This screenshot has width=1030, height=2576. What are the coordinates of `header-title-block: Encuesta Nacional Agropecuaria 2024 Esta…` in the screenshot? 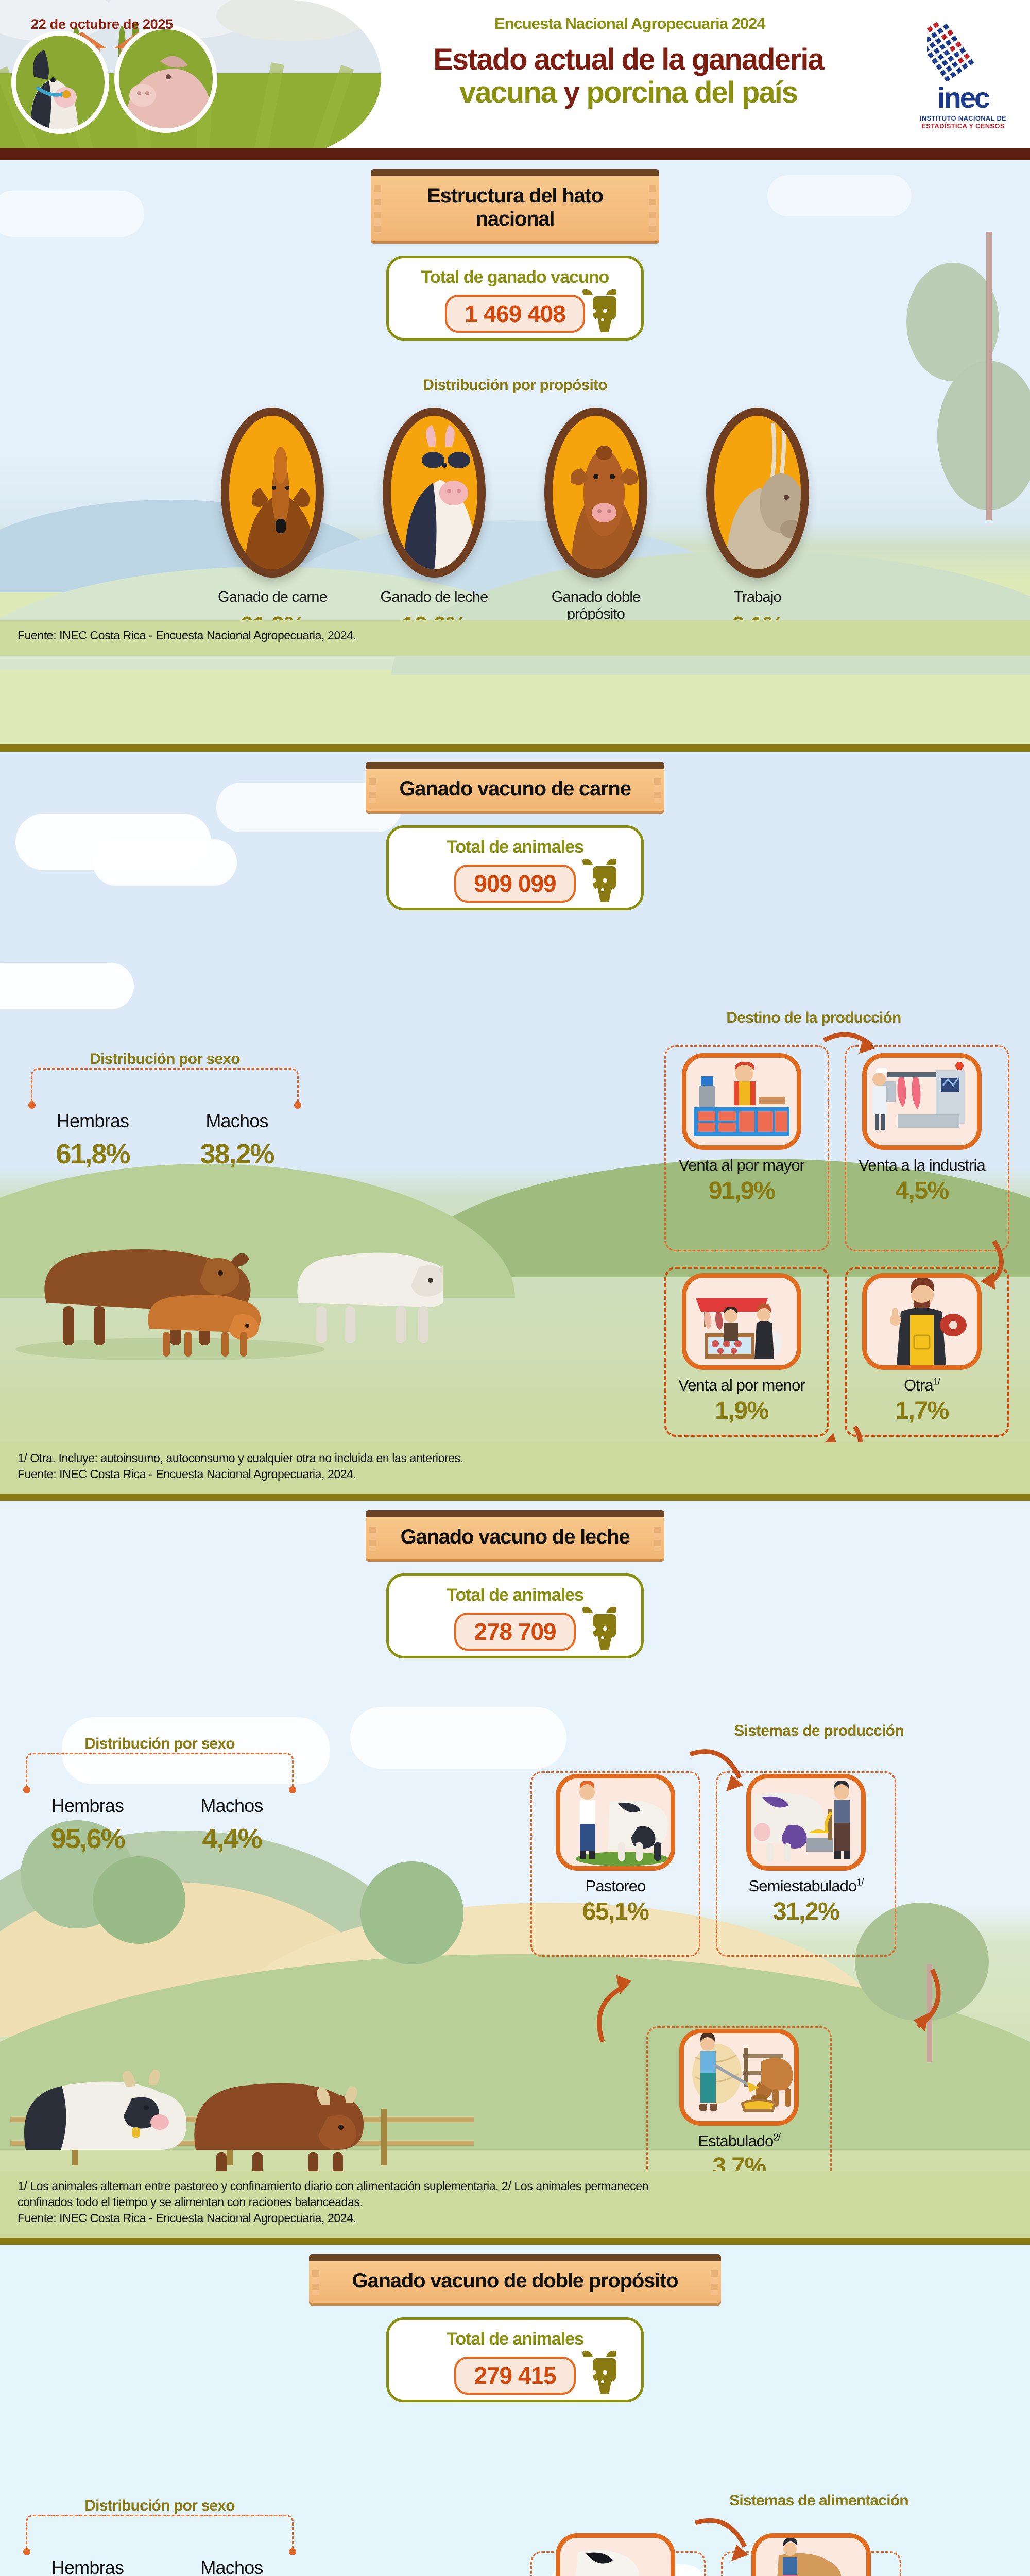 It's located at (710, 80).